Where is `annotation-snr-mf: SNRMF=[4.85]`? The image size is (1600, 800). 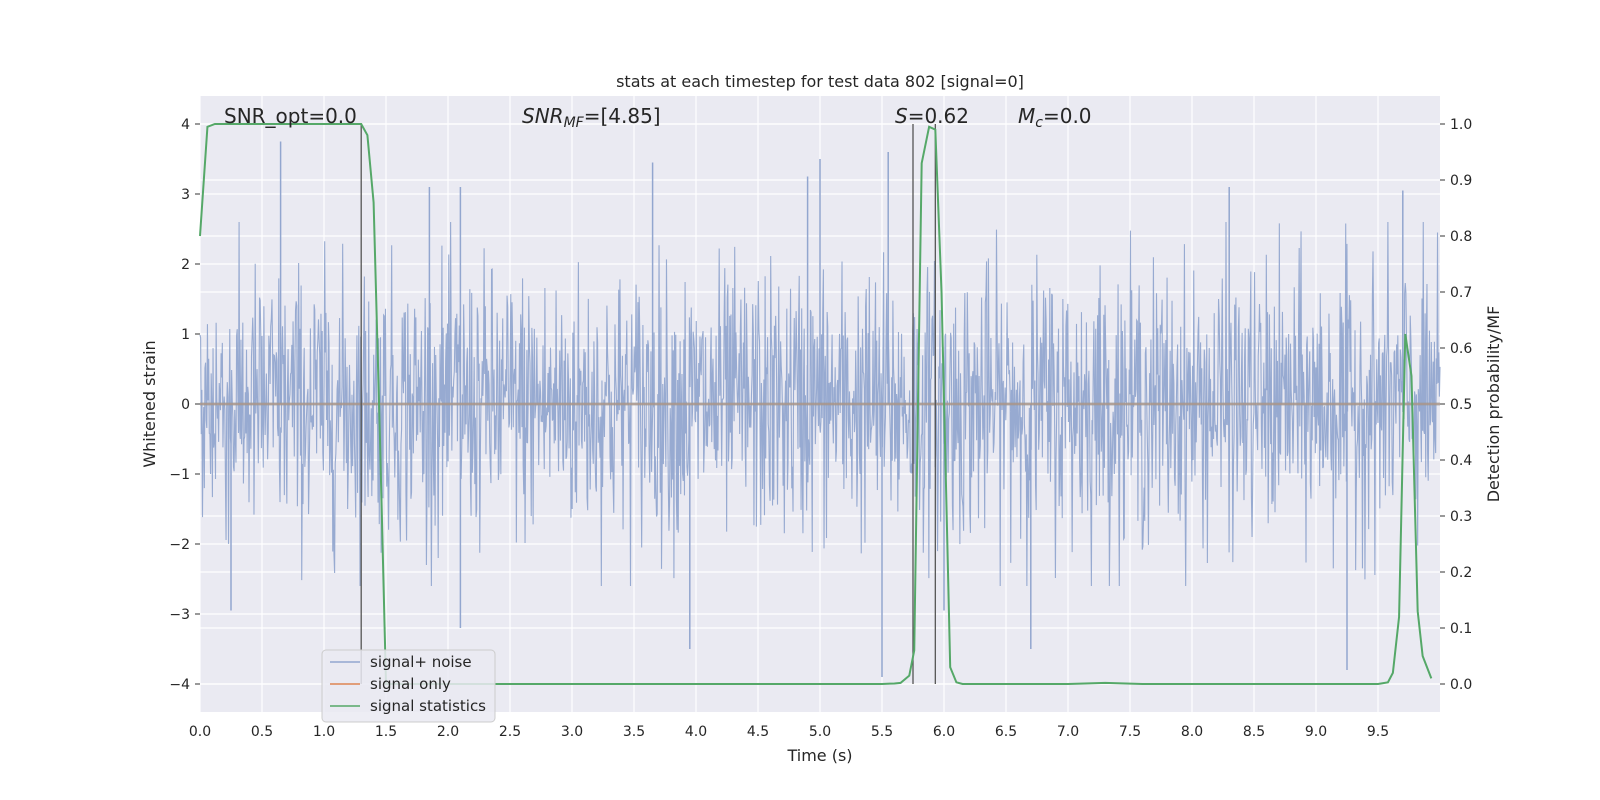 annotation-snr-mf: SNRMF=[4.85] is located at coordinates (591, 117).